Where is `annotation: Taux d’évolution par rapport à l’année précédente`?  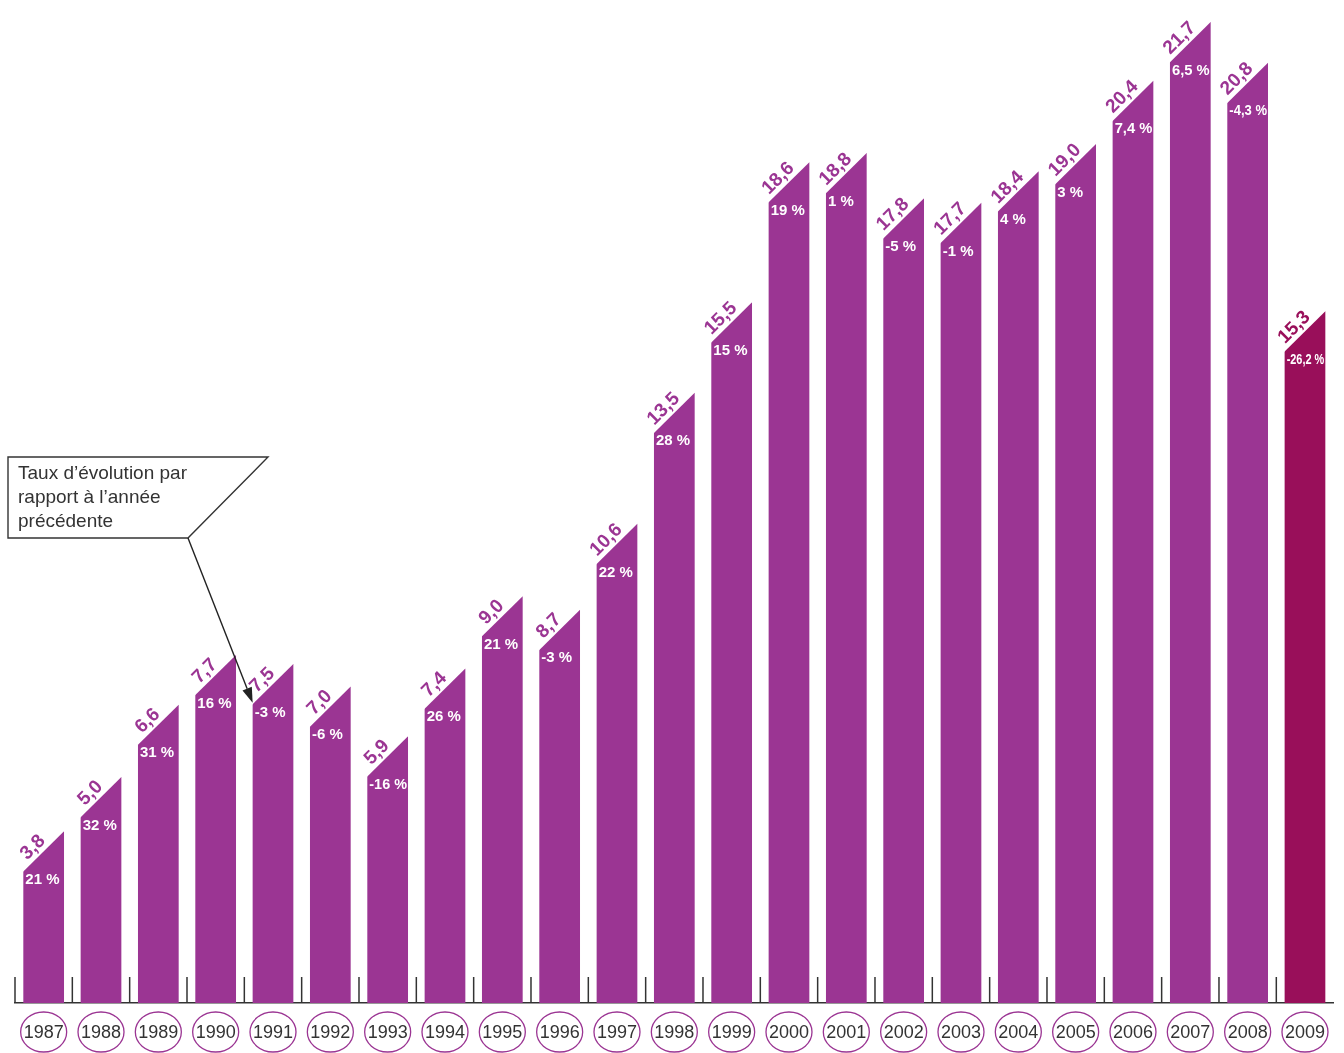
annotation: Taux d’évolution par rapport à l’année précédente is located at coordinates (103, 497).